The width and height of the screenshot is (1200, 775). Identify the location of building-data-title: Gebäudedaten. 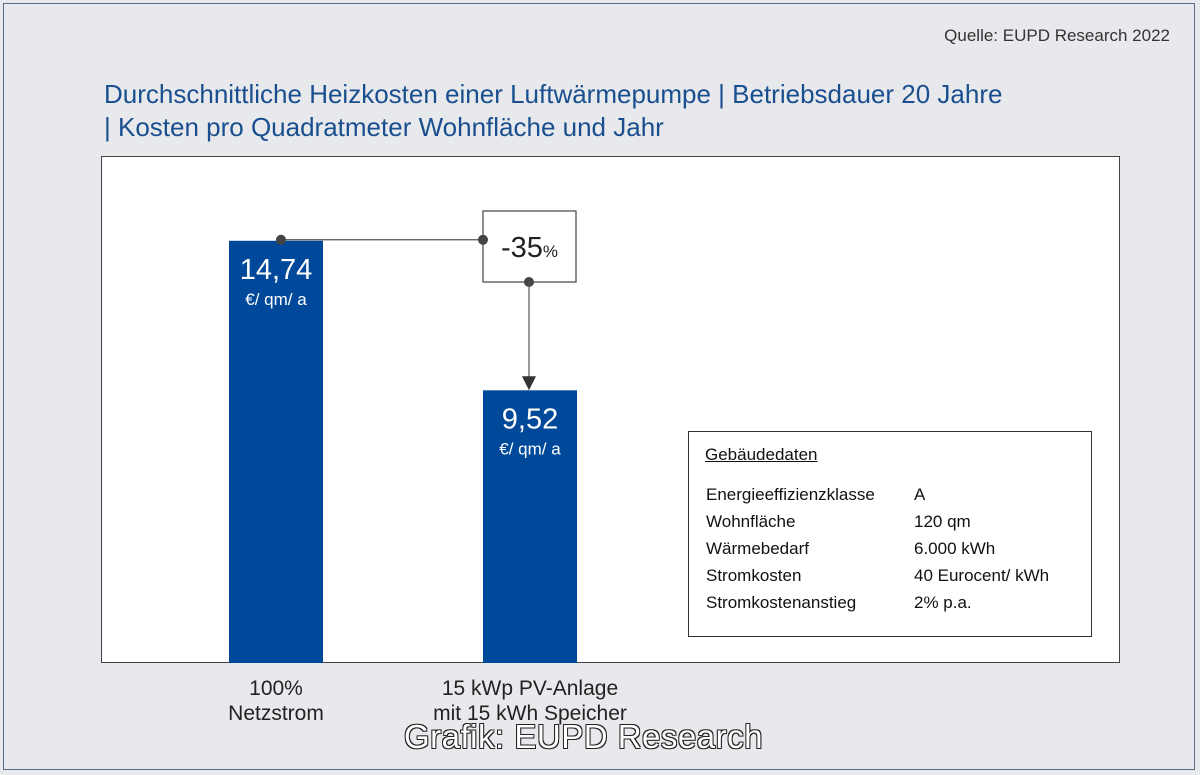
(761, 454).